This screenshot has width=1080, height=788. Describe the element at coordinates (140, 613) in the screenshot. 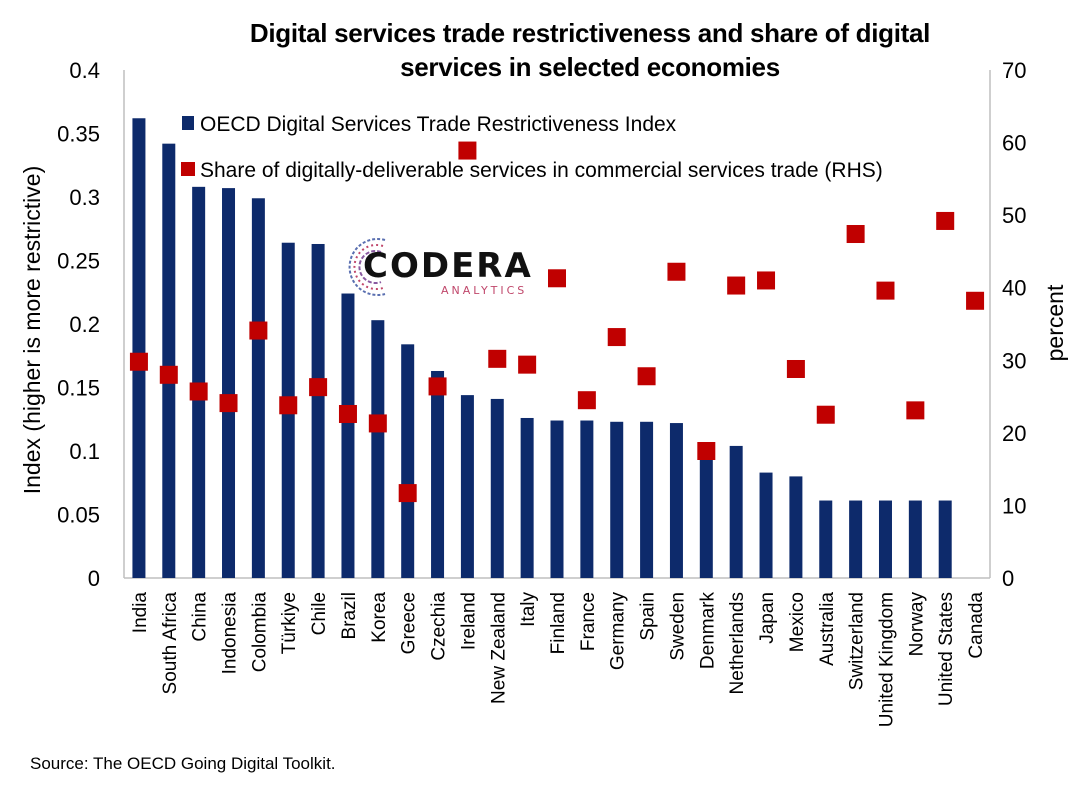

I see `category-label: India` at that location.